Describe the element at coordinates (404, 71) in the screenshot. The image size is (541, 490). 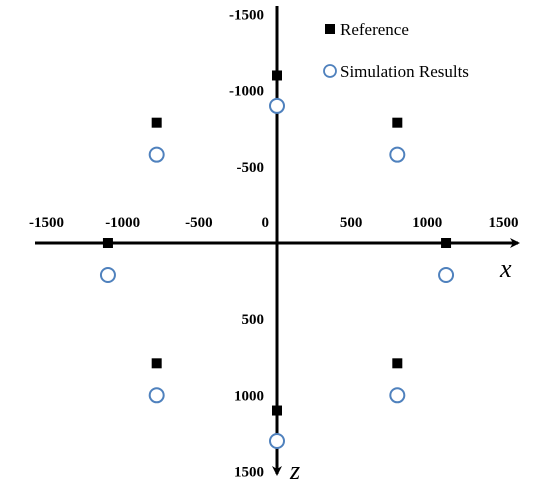
I see `legend-label: Simulation Results` at that location.